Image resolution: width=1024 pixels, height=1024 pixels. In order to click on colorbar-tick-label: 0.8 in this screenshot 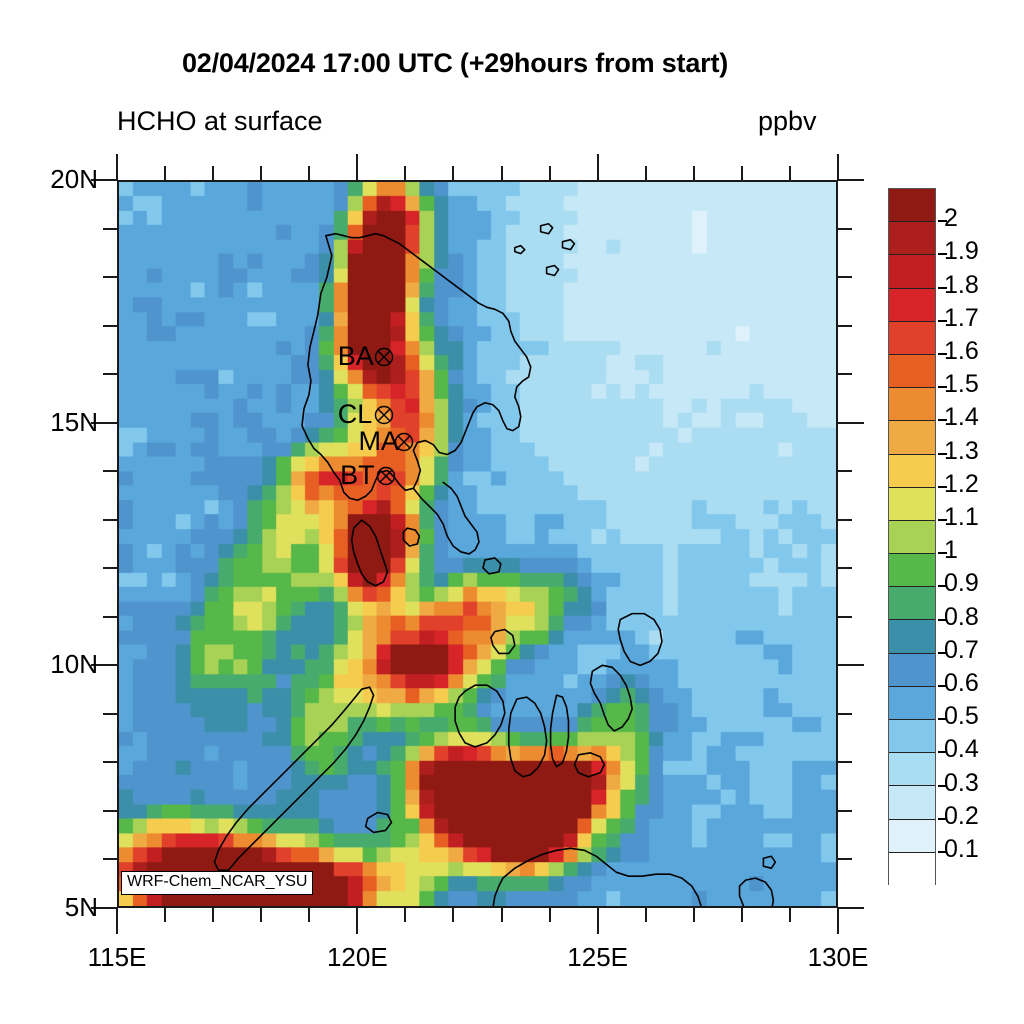, I will do `click(961, 616)`.